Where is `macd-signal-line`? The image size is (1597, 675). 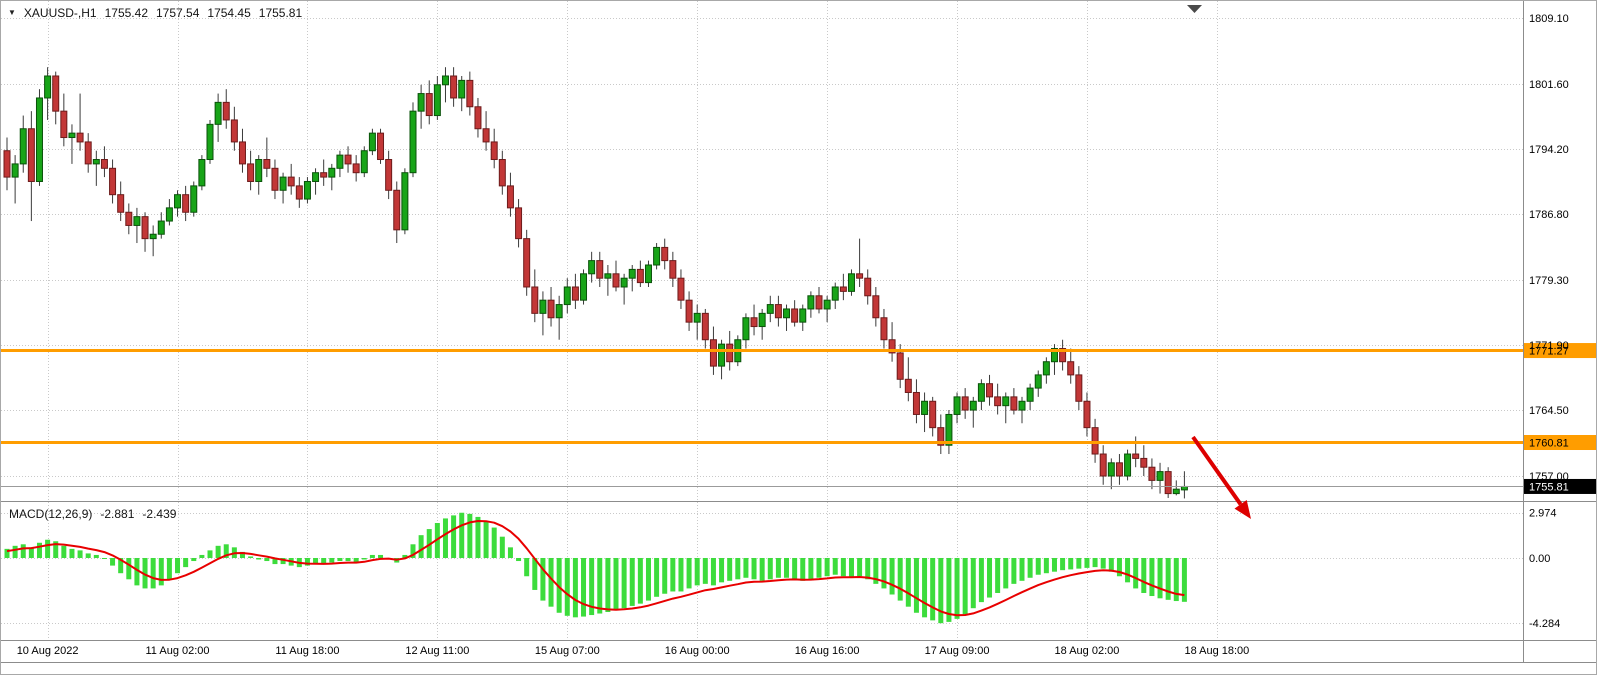 macd-signal-line is located at coordinates (595, 568).